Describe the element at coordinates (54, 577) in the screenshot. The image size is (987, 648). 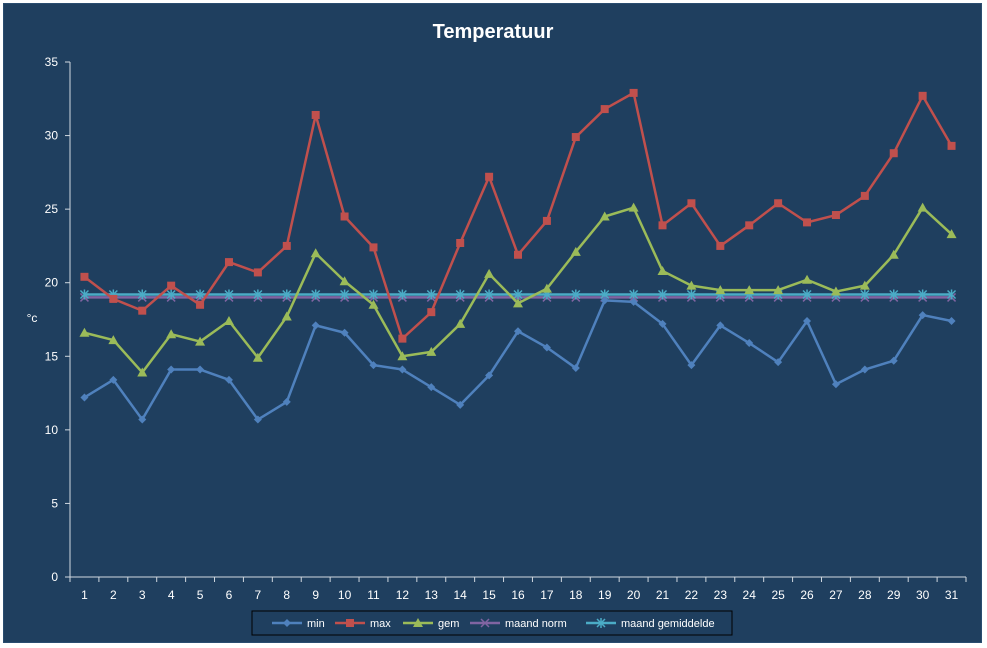
I see `y-tick-label: 0` at that location.